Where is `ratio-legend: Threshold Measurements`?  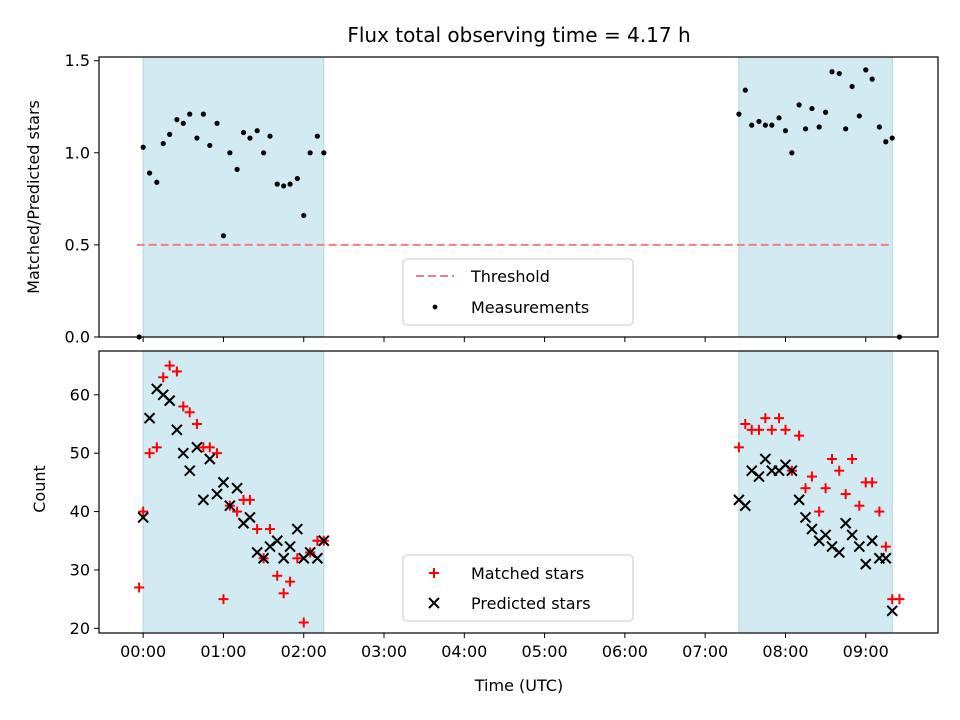 ratio-legend: Threshold Measurements is located at coordinates (518, 292).